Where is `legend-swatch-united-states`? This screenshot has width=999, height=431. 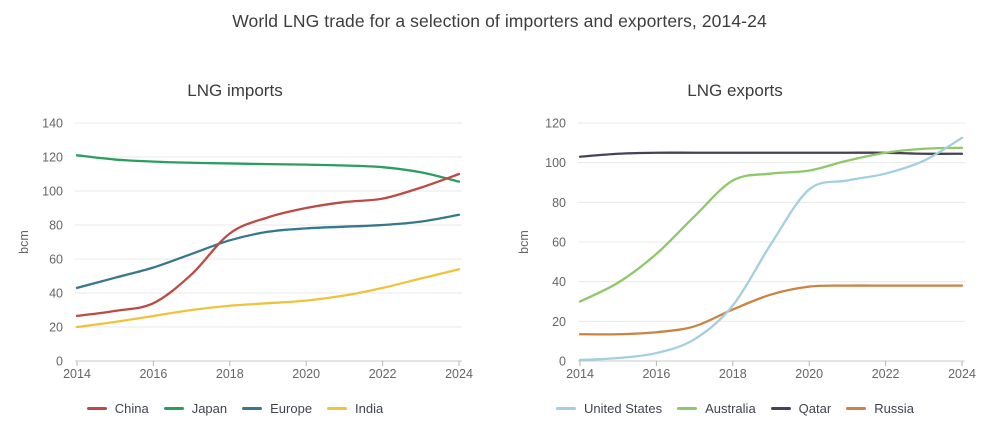
legend-swatch-united-states is located at coordinates (566, 408).